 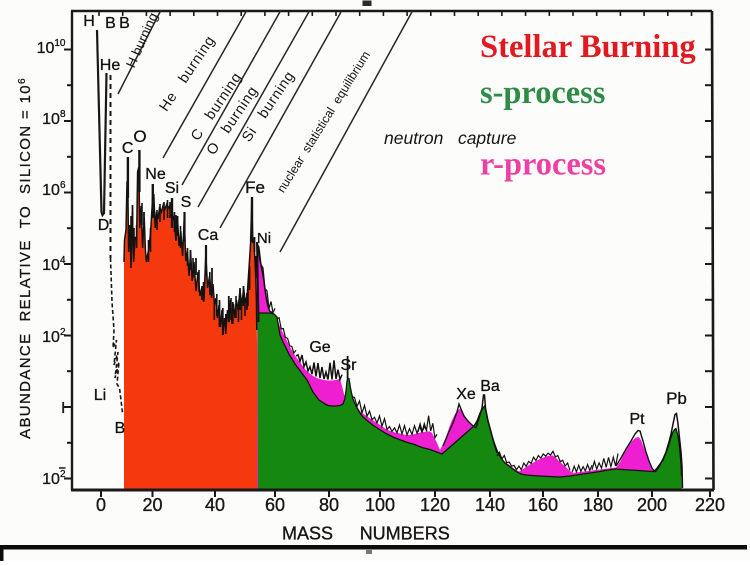 What do you see at coordinates (104, 225) in the screenshot?
I see `svg-text: D` at bounding box center [104, 225].